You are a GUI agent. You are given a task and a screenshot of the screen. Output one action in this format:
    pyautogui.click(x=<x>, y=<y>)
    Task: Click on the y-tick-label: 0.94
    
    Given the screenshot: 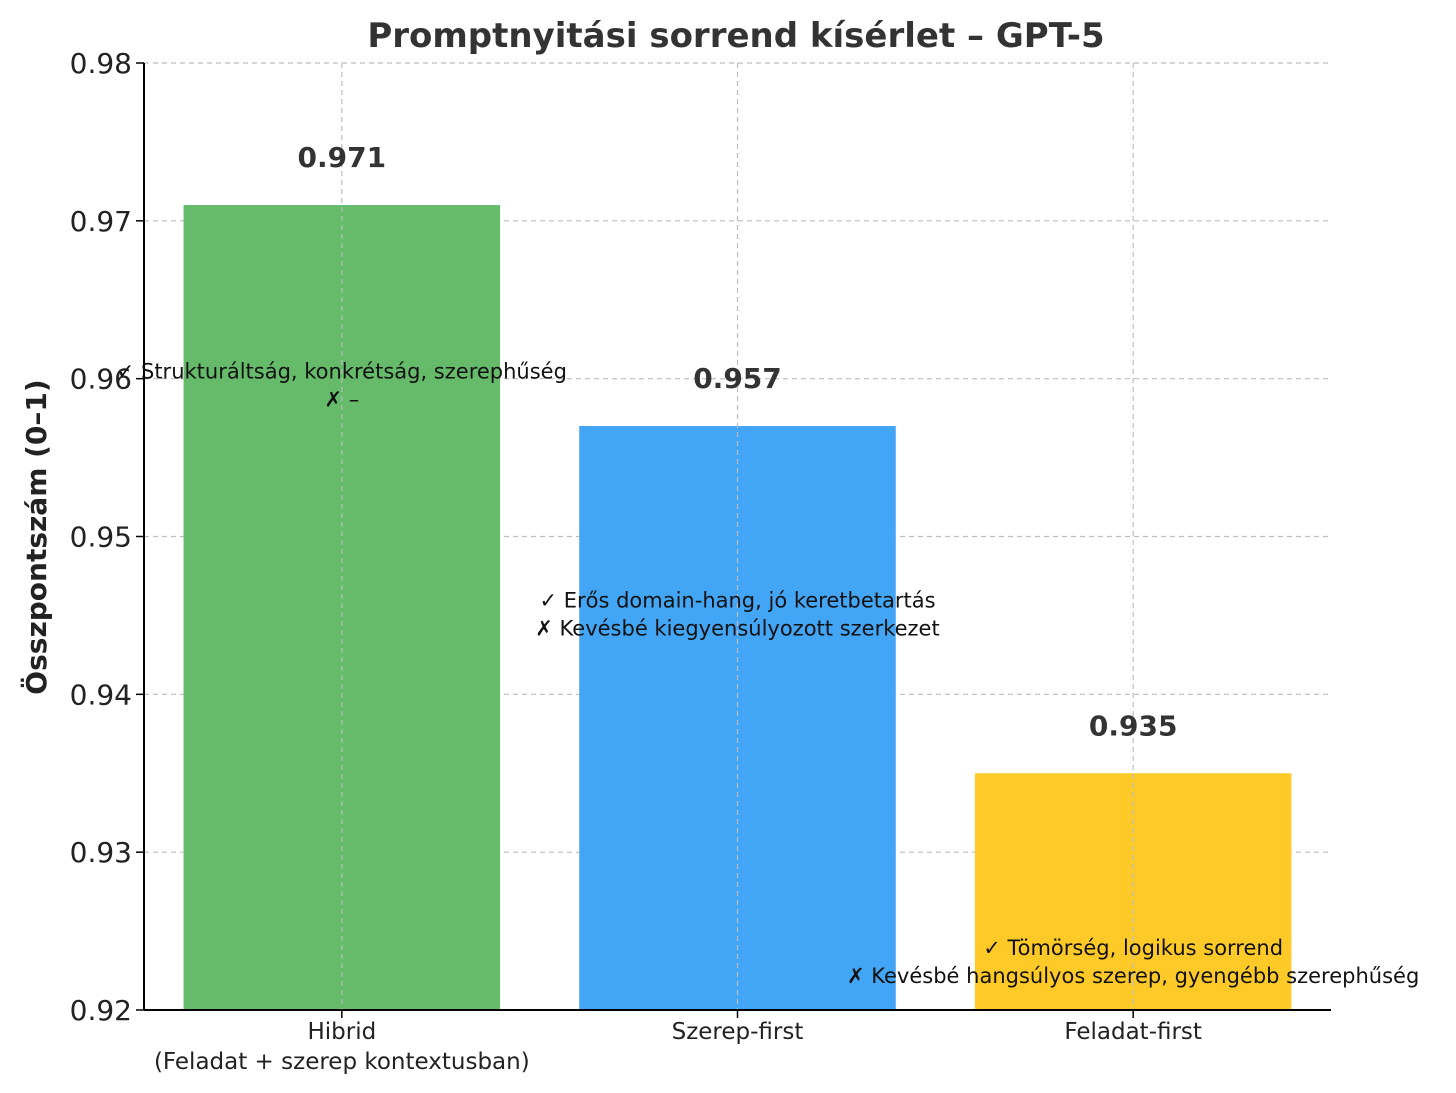 What is the action you would take?
    pyautogui.click(x=101, y=694)
    